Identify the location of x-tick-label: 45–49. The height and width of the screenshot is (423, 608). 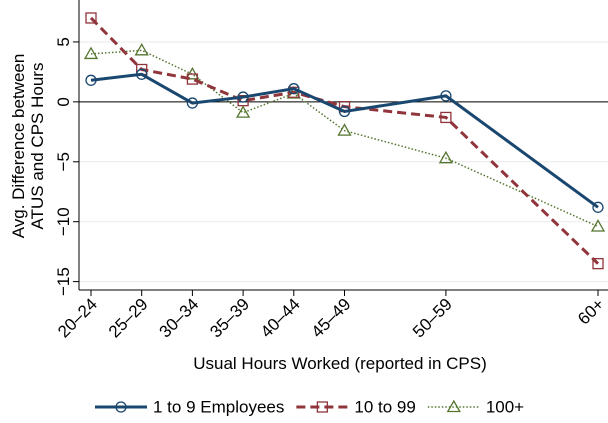
(331, 318).